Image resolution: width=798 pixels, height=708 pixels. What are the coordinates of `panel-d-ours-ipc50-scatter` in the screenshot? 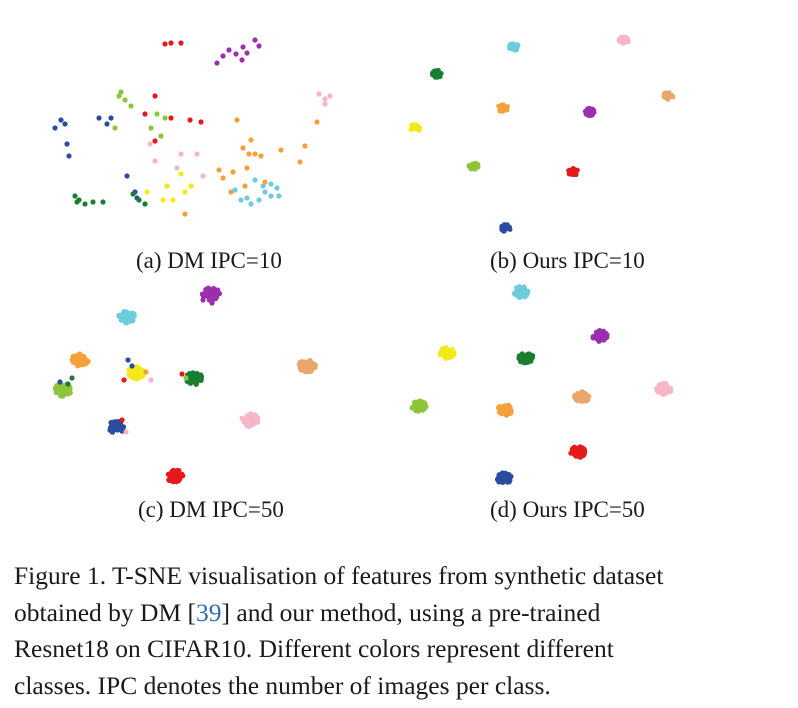 It's located at (541, 384).